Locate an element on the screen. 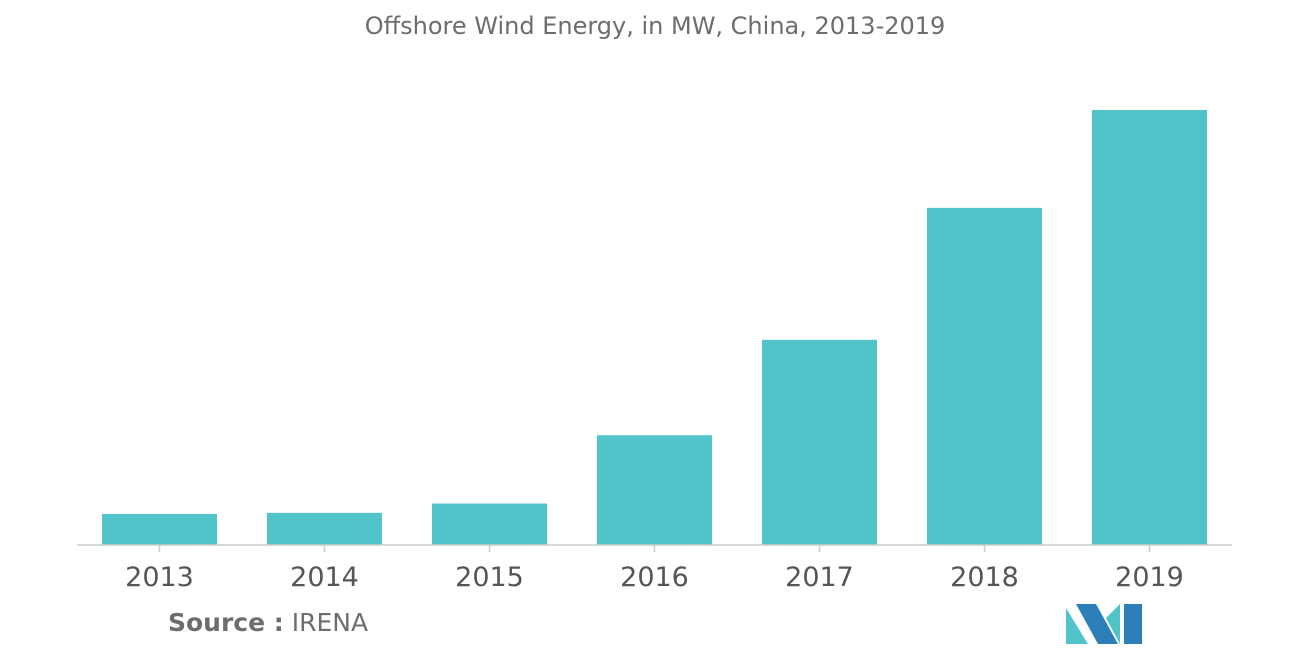 The image size is (1310, 655). logo-shape-center is located at coordinates (1113, 624).